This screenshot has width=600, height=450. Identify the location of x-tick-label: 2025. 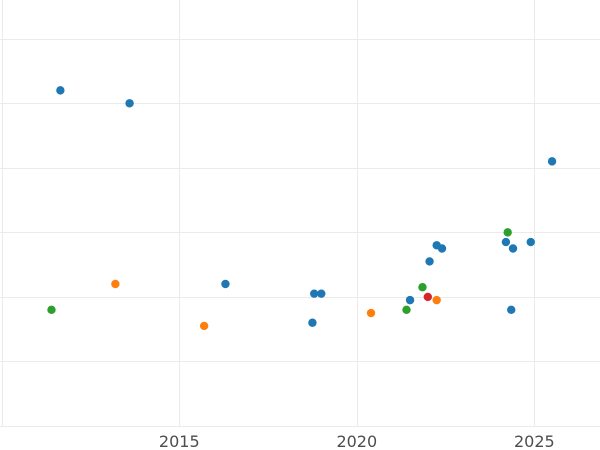
(534, 441).